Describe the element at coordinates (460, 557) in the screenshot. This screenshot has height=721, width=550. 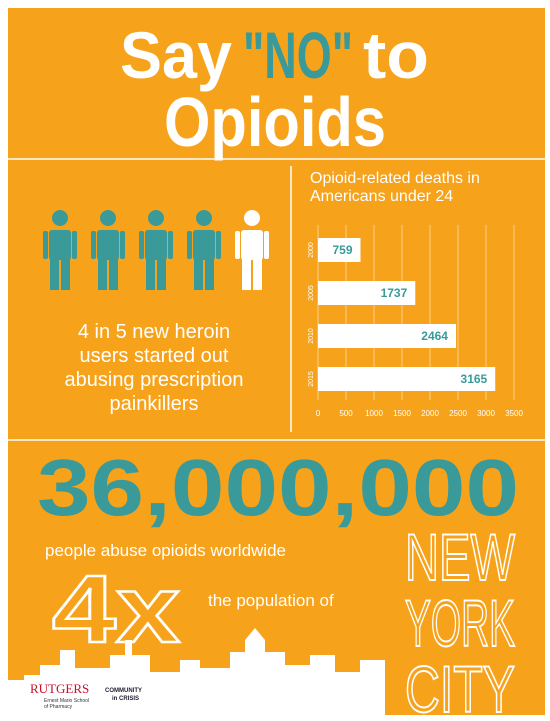
I see `city-word: NEW` at that location.